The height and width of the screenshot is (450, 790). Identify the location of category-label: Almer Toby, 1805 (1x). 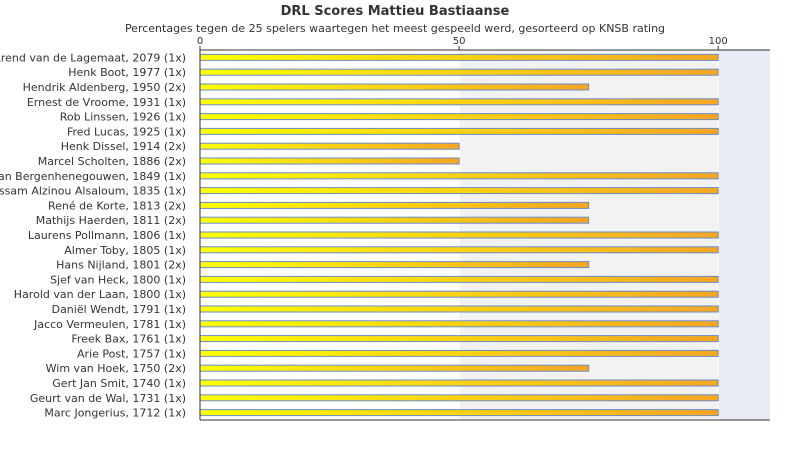
(125, 250).